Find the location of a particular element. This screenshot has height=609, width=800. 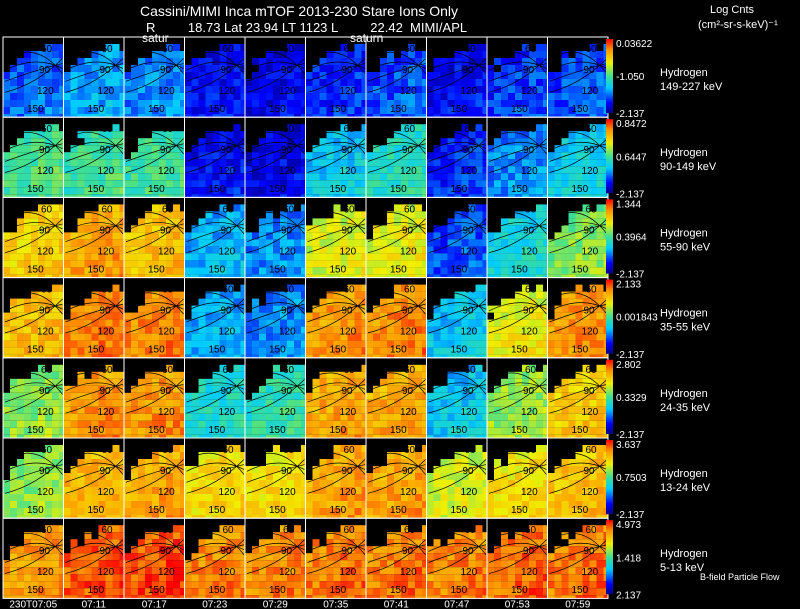

colorbar-max-label: 2.133 is located at coordinates (628, 285).